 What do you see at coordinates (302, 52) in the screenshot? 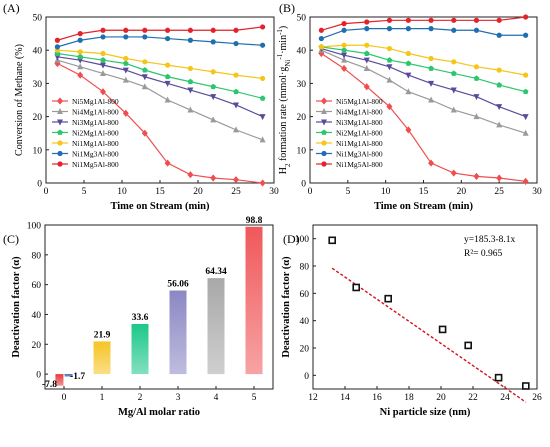
I see `y-tick-label: 40` at bounding box center [302, 52].